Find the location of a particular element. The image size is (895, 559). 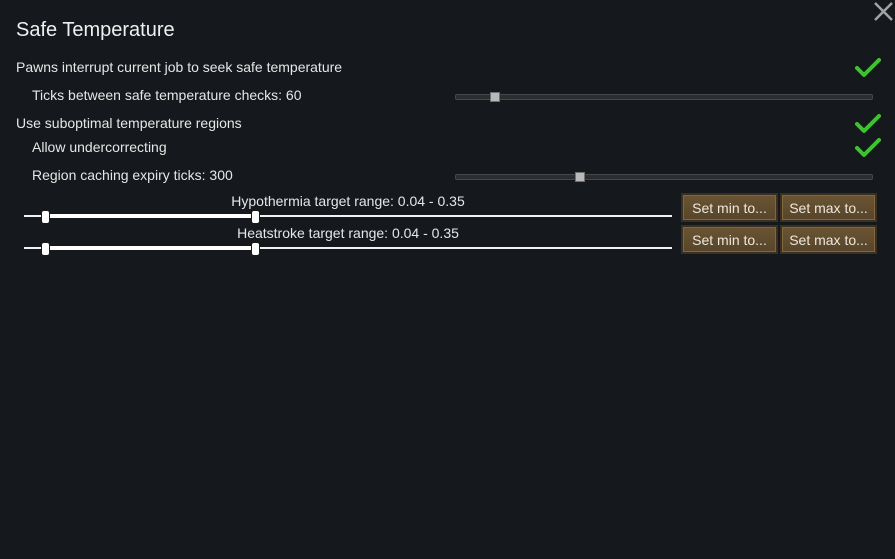

undercorrect-checkbox is located at coordinates (868, 148).